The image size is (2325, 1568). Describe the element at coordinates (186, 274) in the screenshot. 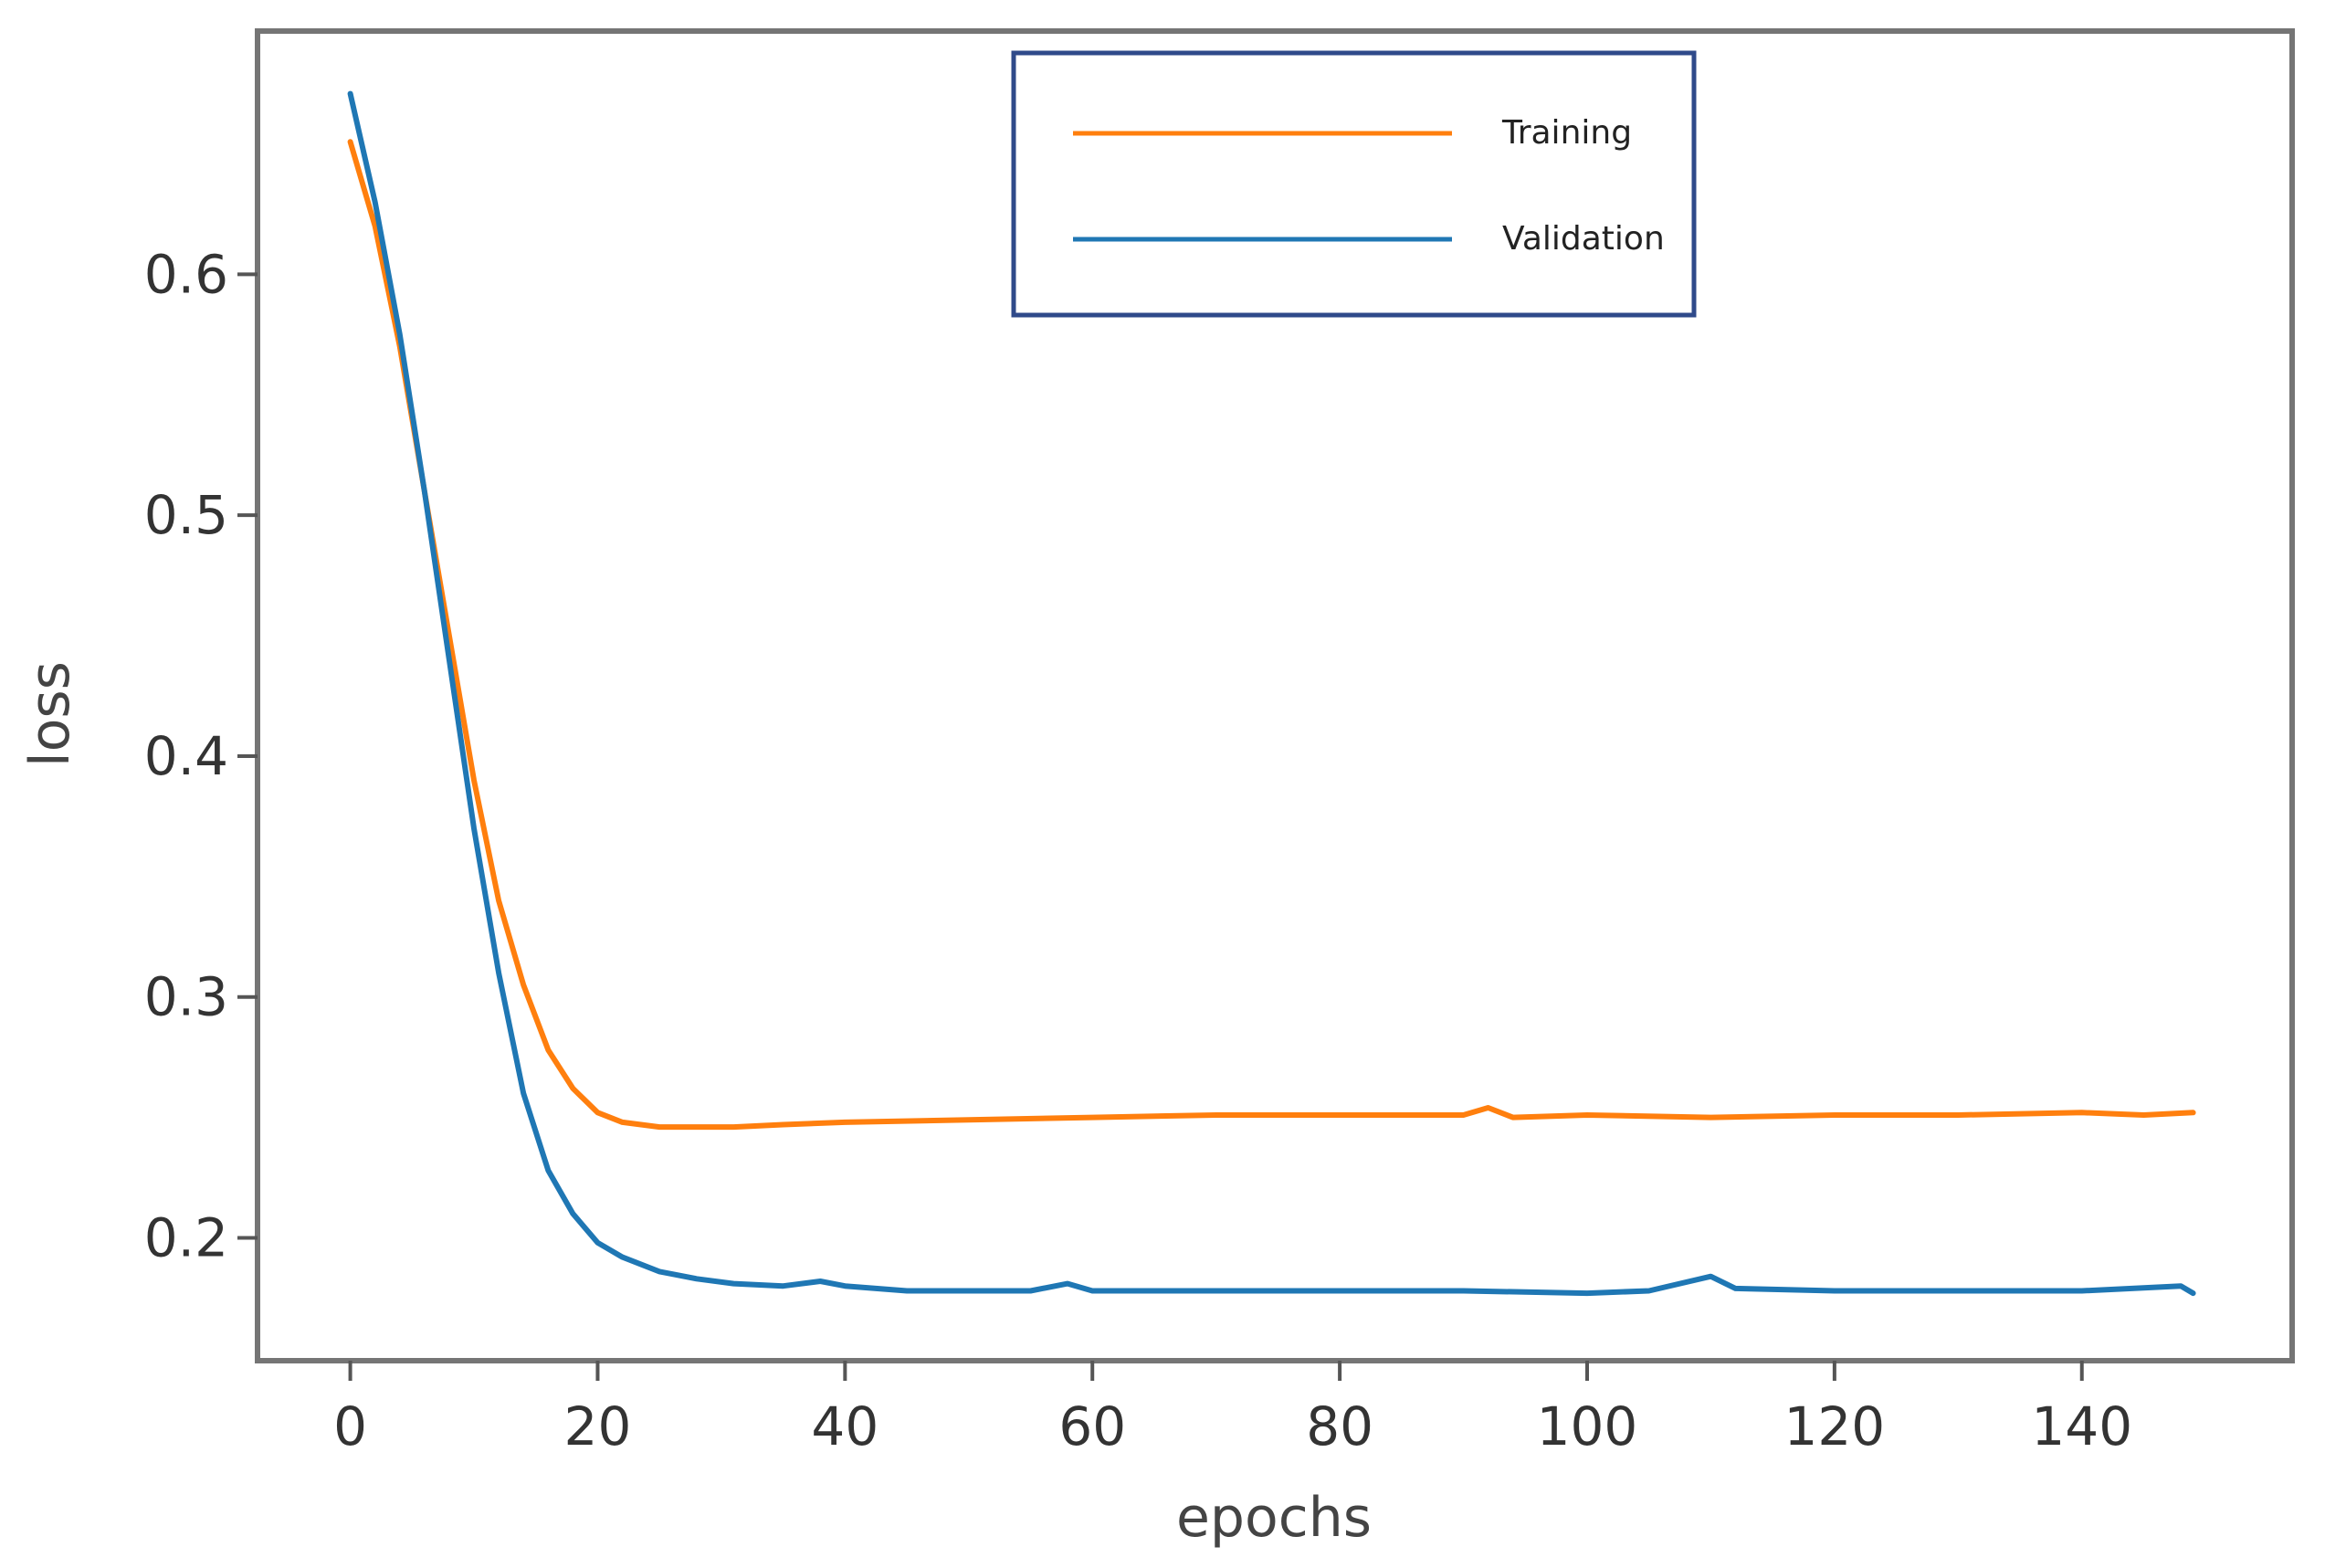

I see `y-tick-label: 0.6` at that location.